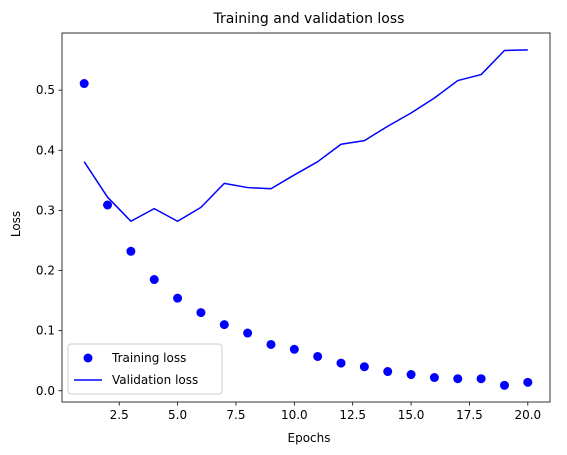  What do you see at coordinates (148, 358) in the screenshot?
I see `legend-entry-label: Training loss` at bounding box center [148, 358].